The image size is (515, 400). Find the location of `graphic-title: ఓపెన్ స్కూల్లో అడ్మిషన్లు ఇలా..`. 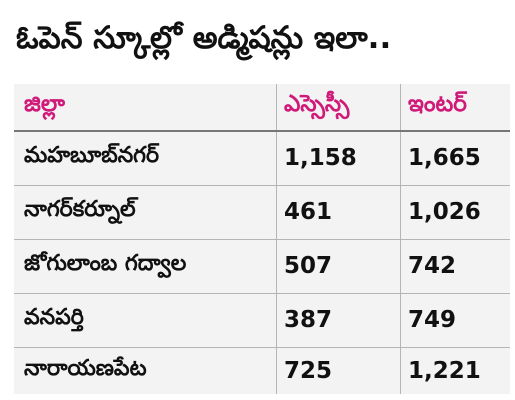

graphic-title: ఓపెన్ స్కూల్లో అడ్మిషన్లు ఇలా.. is located at coordinates (204, 38).